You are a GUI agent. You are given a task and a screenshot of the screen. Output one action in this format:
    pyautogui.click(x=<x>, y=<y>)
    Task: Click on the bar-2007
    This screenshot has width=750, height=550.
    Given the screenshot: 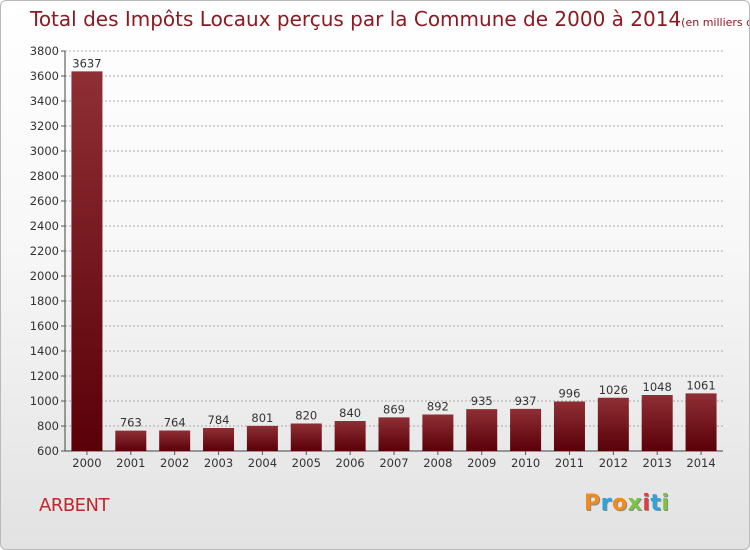 What is the action you would take?
    pyautogui.click(x=394, y=434)
    